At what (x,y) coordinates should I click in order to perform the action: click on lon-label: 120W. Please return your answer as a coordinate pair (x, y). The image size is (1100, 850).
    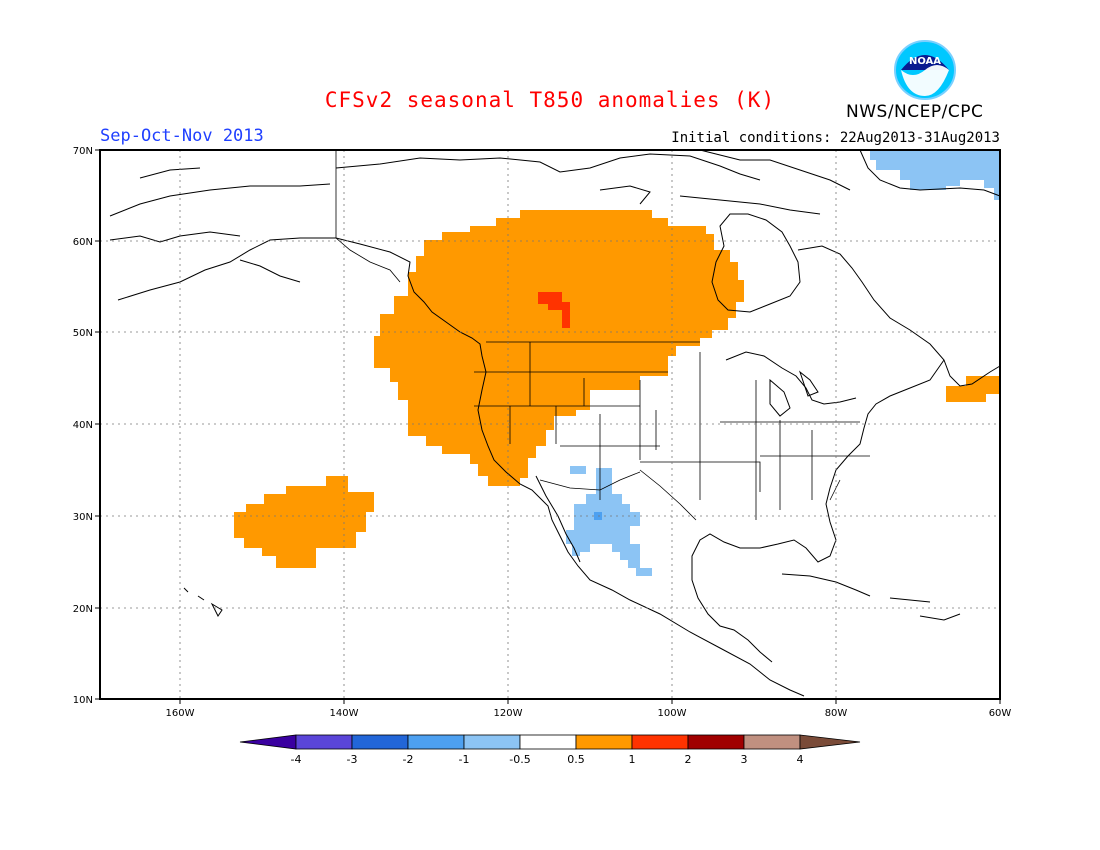
    Looking at the image, I should click on (508, 713).